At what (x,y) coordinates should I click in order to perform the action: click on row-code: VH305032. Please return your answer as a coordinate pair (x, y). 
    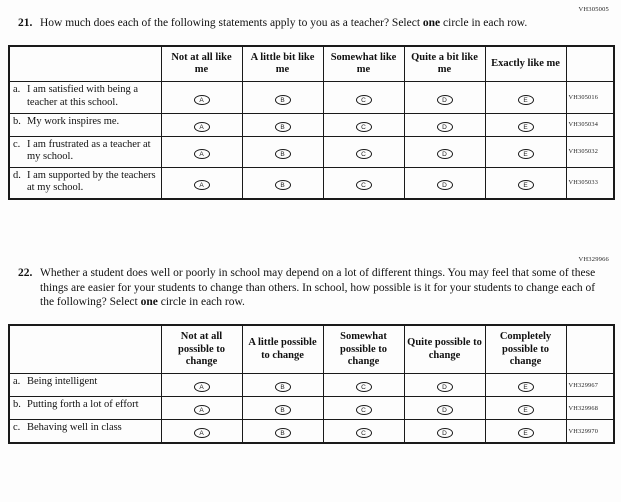
    Looking at the image, I should click on (590, 151).